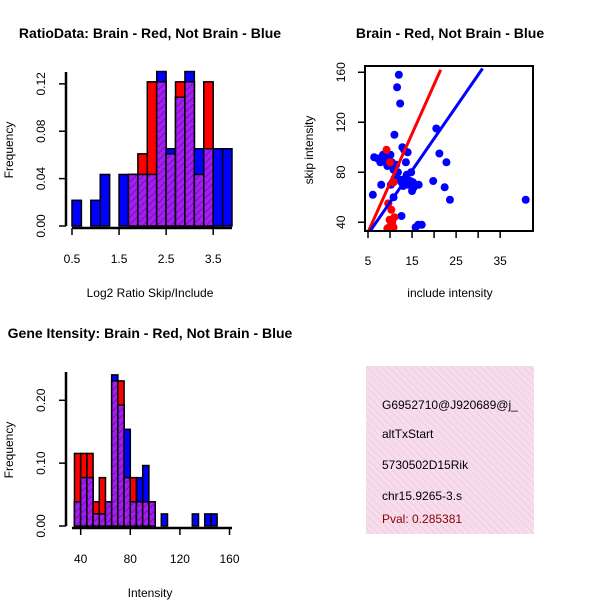 The height and width of the screenshot is (600, 600). What do you see at coordinates (450, 405) in the screenshot?
I see `info-event-id: G6952710@J920689@j_` at bounding box center [450, 405].